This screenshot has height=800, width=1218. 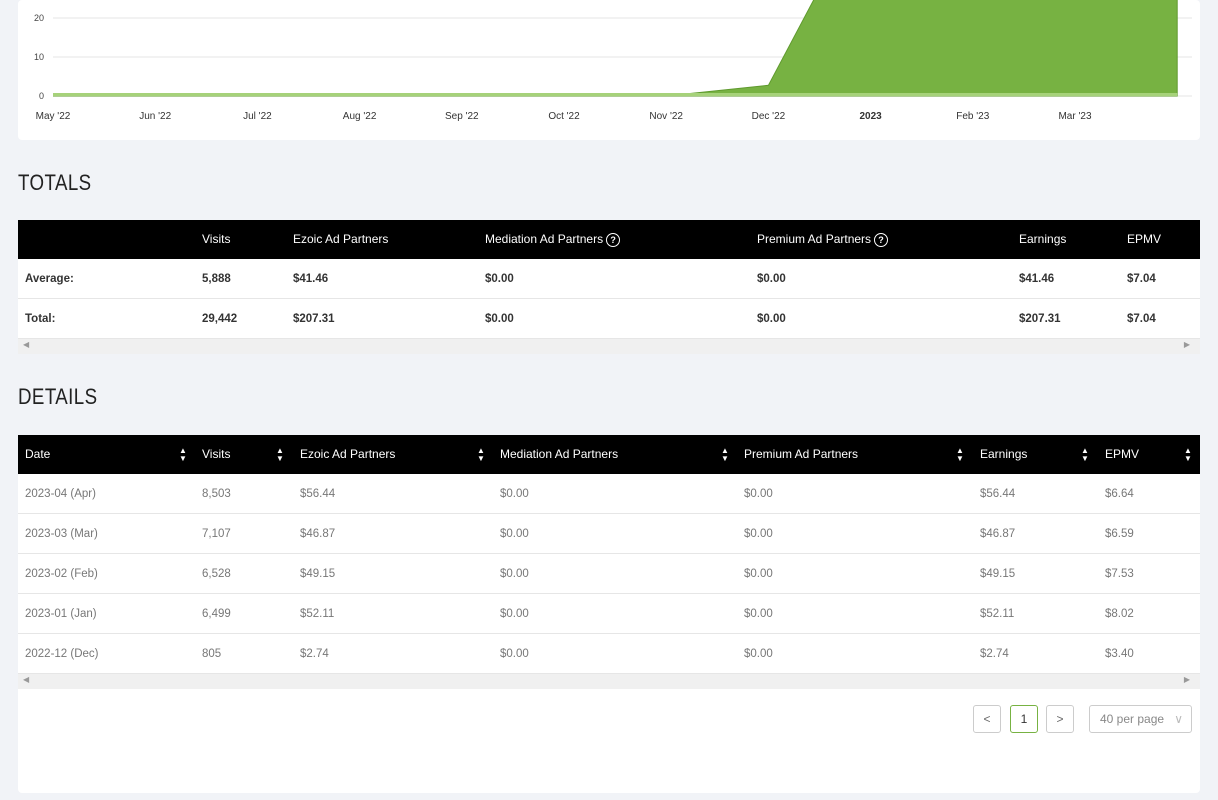 I want to click on x-tick-label: Jun '22, so click(x=155, y=116).